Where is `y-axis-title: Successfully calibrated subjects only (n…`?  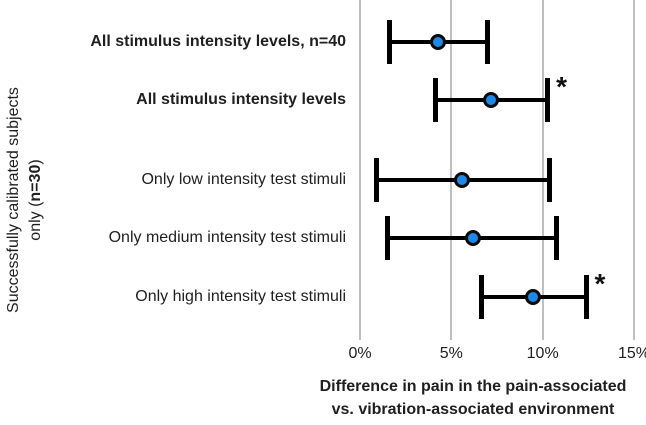 y-axis-title: Successfully calibrated subjects only (n… is located at coordinates (26, 200).